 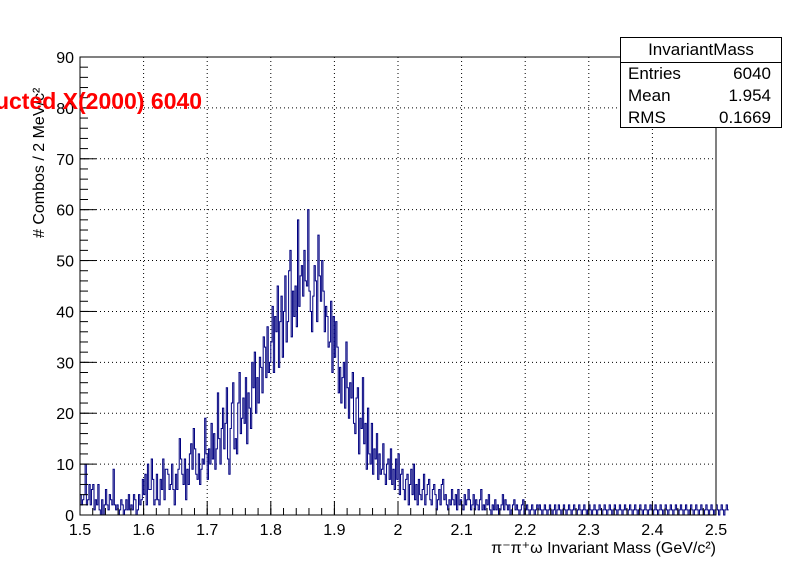 I want to click on stats-row-rms: RMS 0.1669, so click(x=701, y=118).